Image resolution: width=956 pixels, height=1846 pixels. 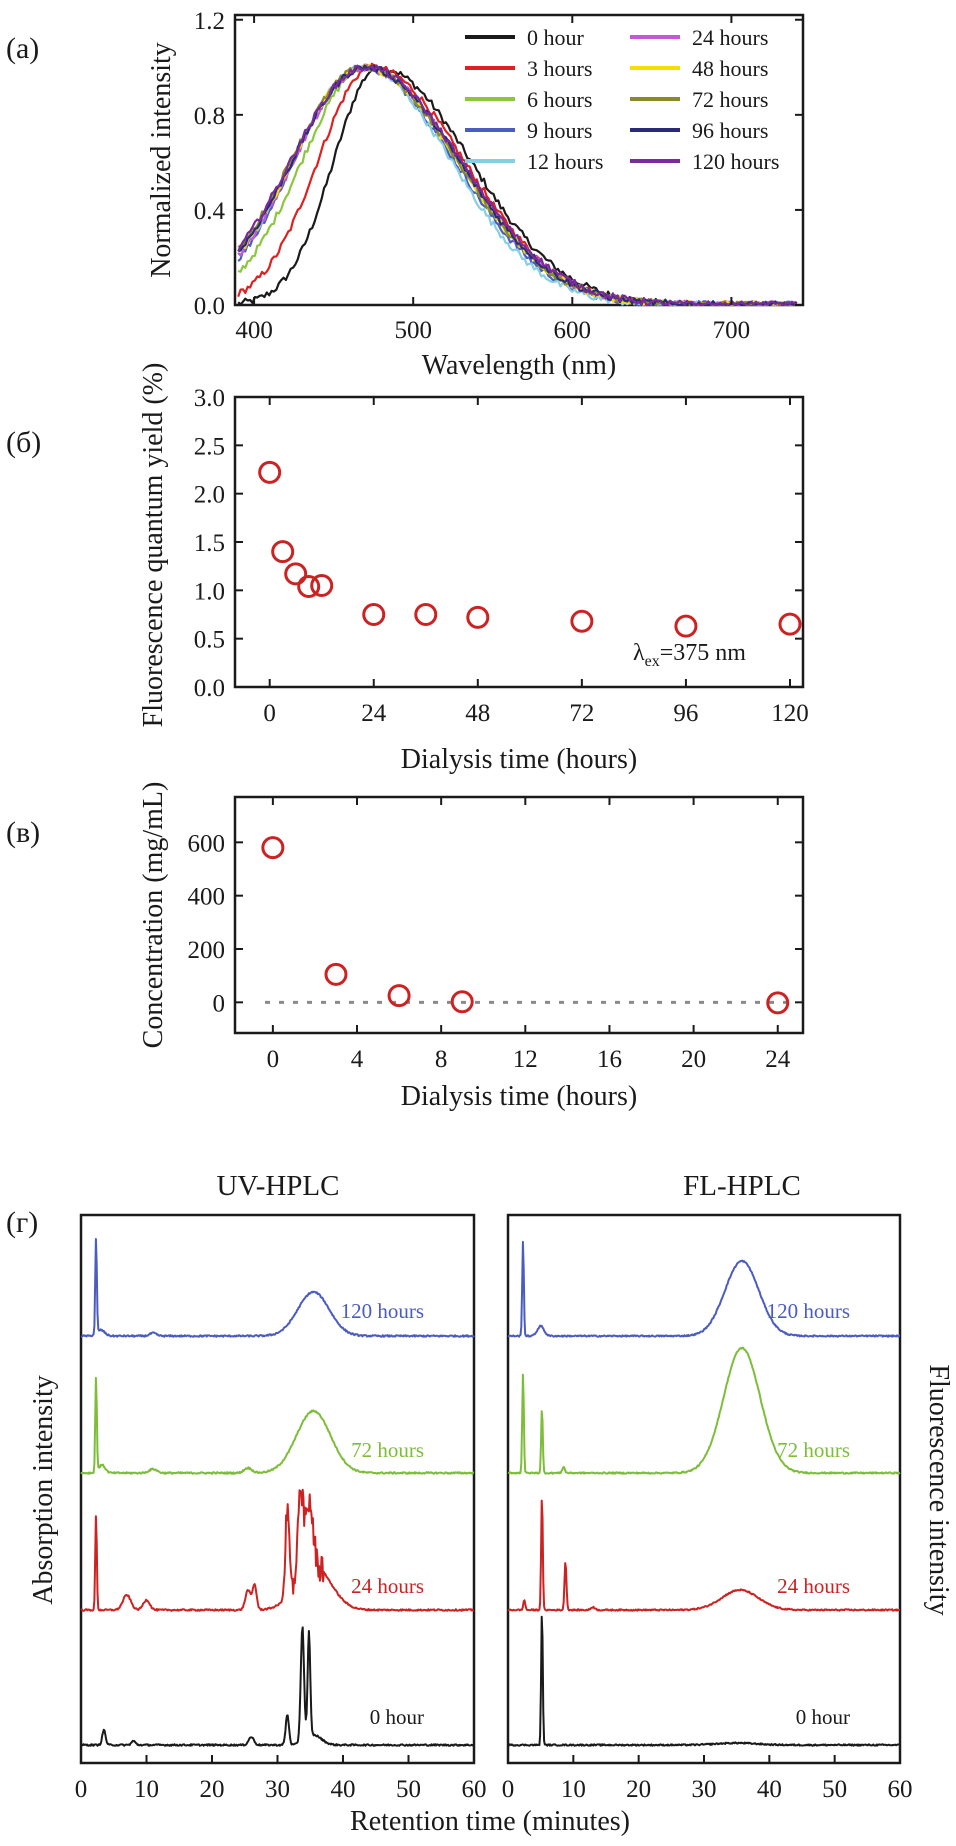 I want to click on panel-c-ytick-label: 0, so click(x=219, y=1003).